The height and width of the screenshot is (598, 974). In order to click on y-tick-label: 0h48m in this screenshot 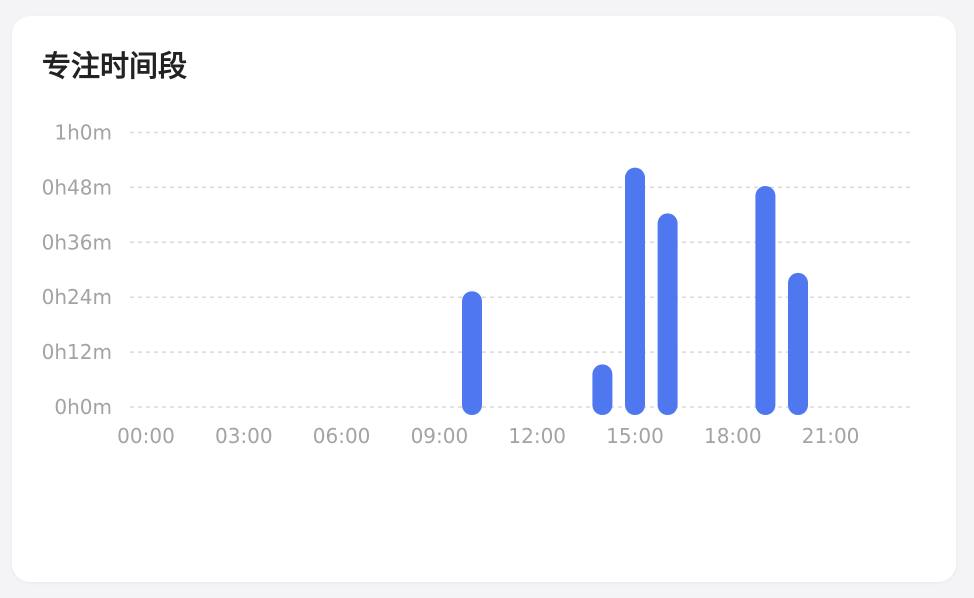, I will do `click(77, 187)`.